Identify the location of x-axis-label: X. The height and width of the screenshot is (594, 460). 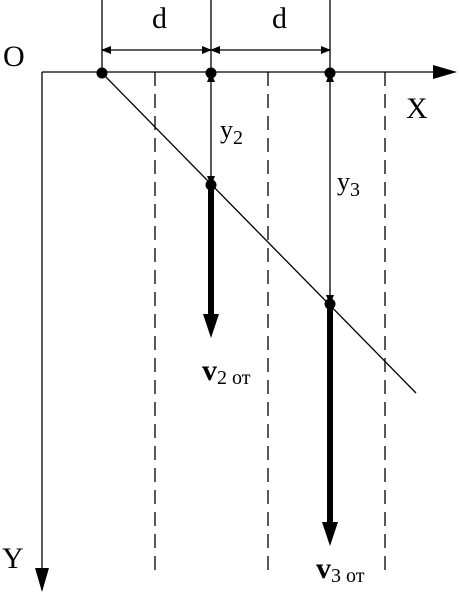
(417, 108).